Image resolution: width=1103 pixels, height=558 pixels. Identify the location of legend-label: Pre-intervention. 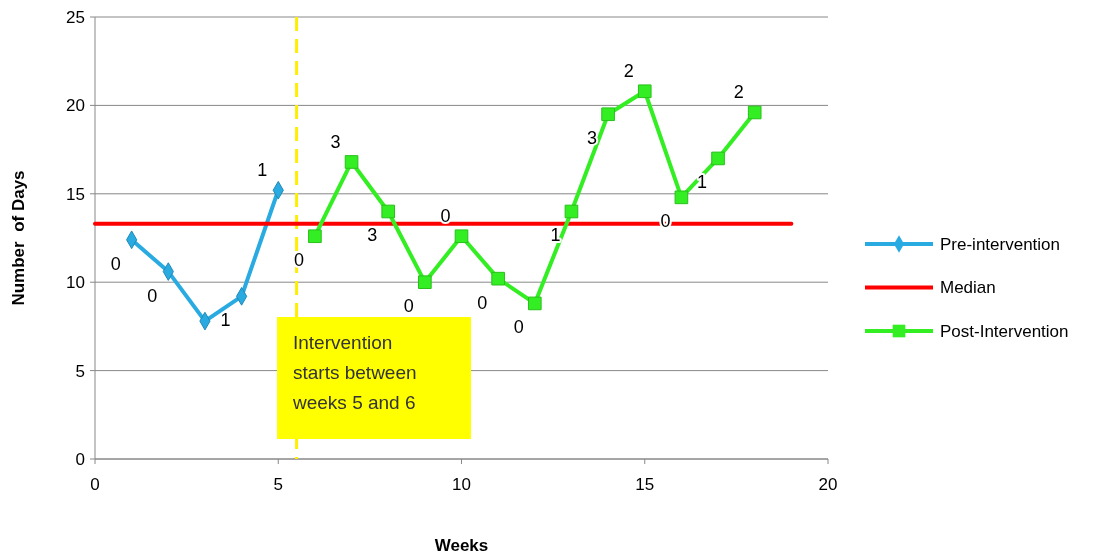
(1000, 244).